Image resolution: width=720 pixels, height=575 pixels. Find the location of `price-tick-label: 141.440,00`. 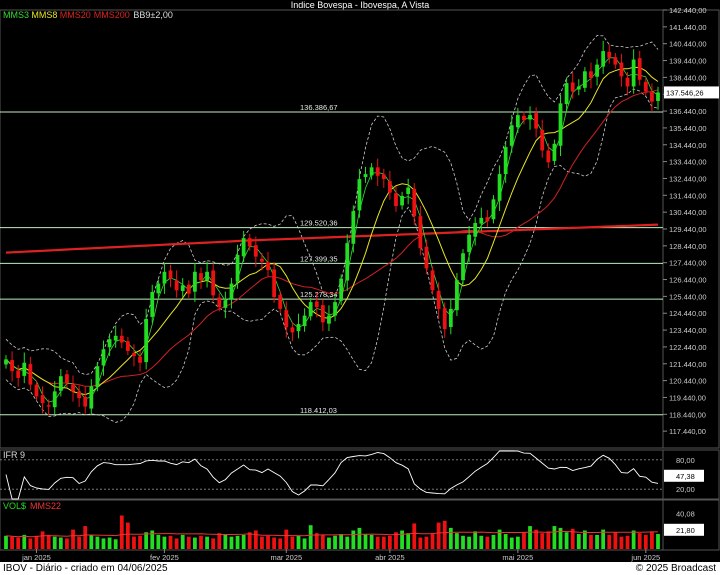

price-tick-label: 141.440,00 is located at coordinates (688, 27).